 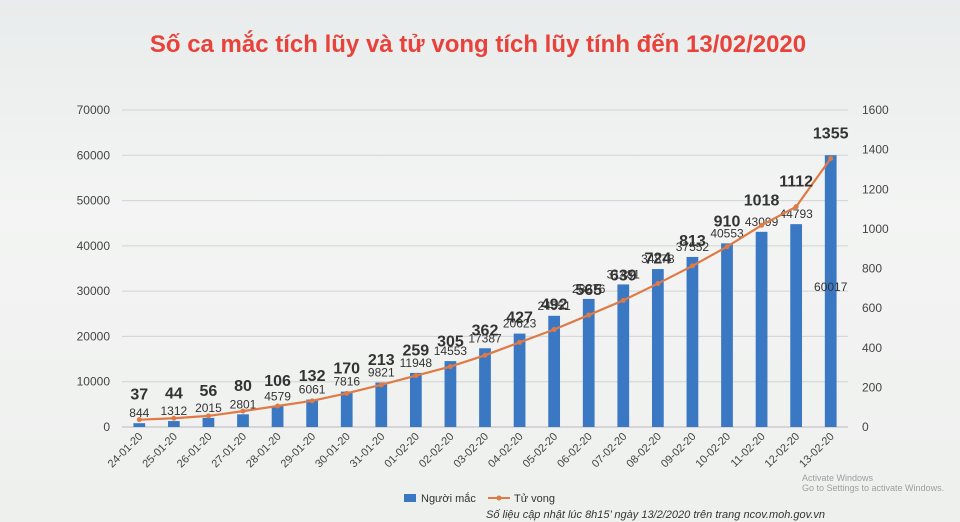 What do you see at coordinates (817, 451) in the screenshot?
I see `x-tick-label: 13-02-20` at bounding box center [817, 451].